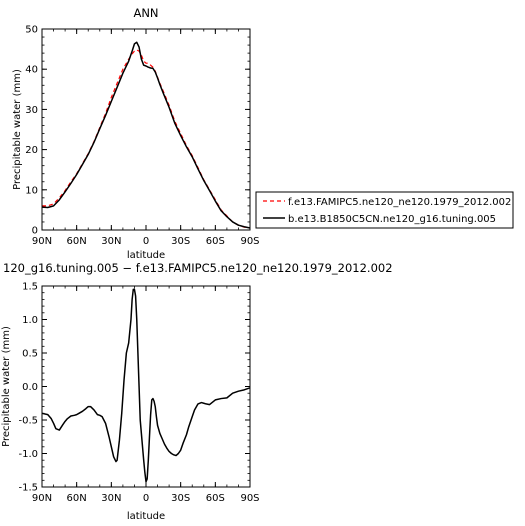  What do you see at coordinates (399, 202) in the screenshot?
I see `legend-label-famip: f.e13.FAMIPC5.ne120_ne120.1979_2012.002` at bounding box center [399, 202].